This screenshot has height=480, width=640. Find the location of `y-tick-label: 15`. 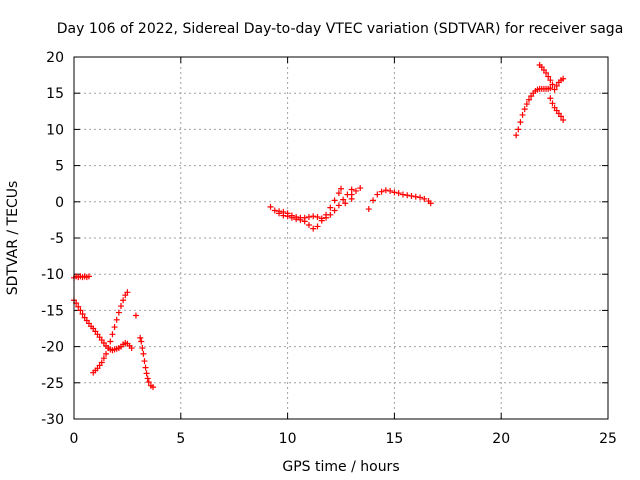

y-tick-label: 15 is located at coordinates (55, 94).